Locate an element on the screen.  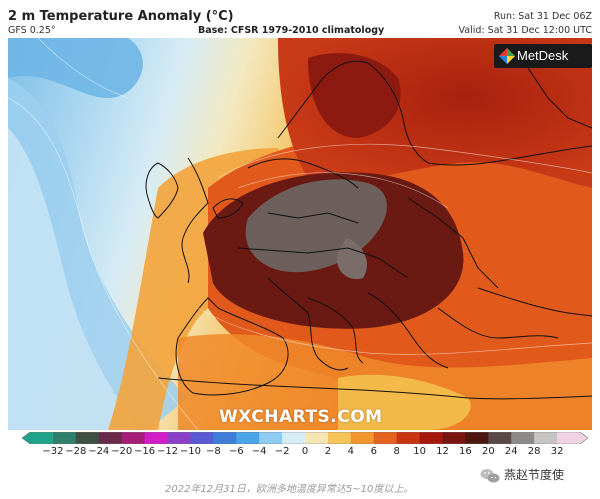
colorbar-tick-label: −16 is located at coordinates (145, 451).